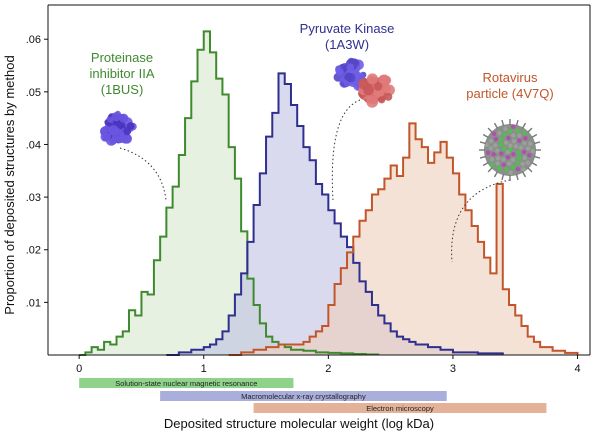 Image resolution: width=600 pixels, height=440 pixels. Describe the element at coordinates (577, 369) in the screenshot. I see `x-tick-label-4: 4` at that location.